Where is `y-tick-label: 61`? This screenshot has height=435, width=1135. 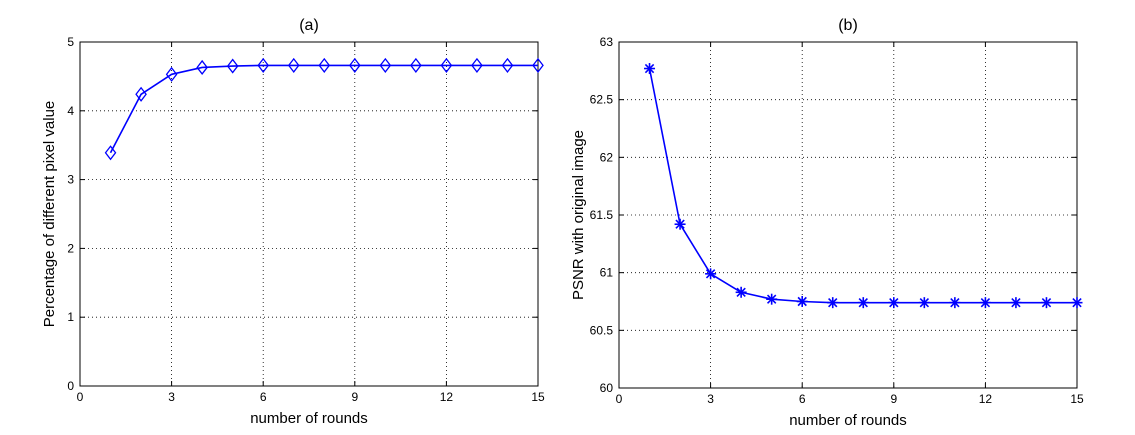
y-tick-label: 61 is located at coordinates (607, 273).